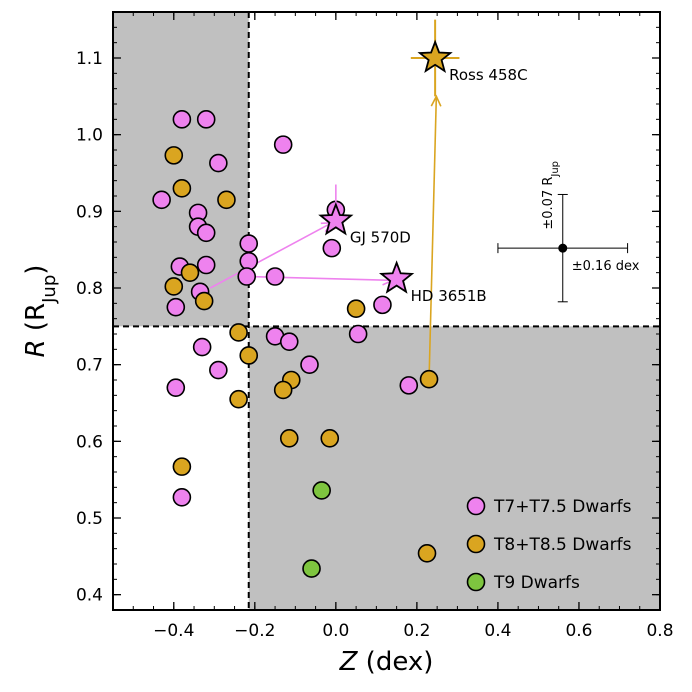 The width and height of the screenshot is (692, 692). I want to click on y-axis-label: R (RJup), so click(40, 311).